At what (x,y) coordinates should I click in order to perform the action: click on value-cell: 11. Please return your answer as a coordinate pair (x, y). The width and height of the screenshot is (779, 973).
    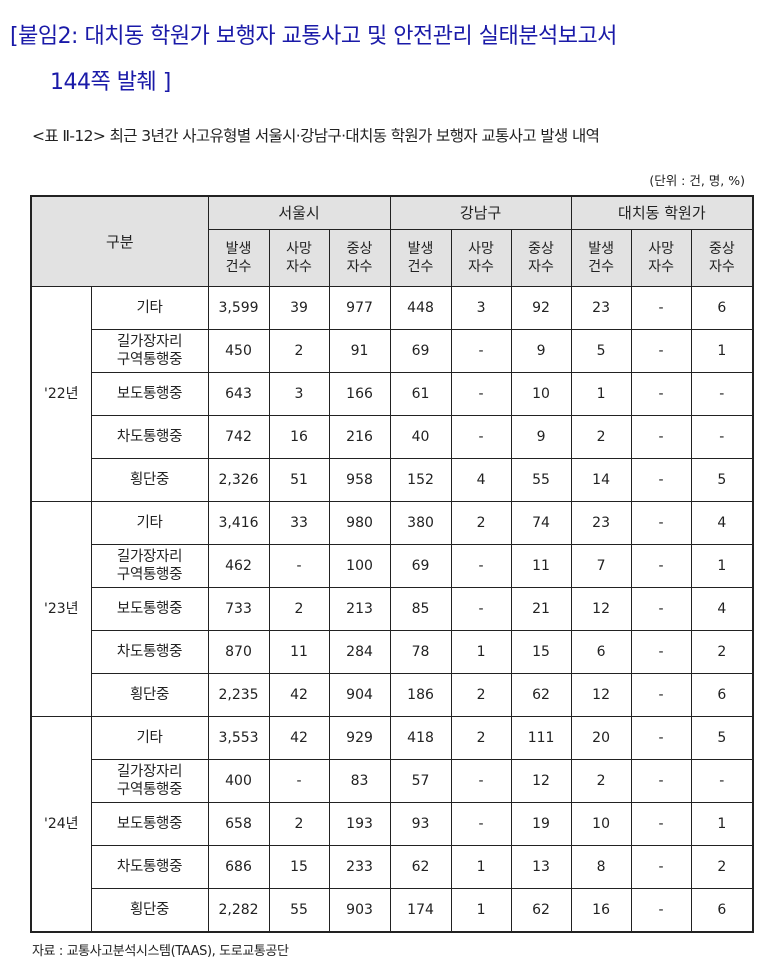
    Looking at the image, I should click on (541, 566).